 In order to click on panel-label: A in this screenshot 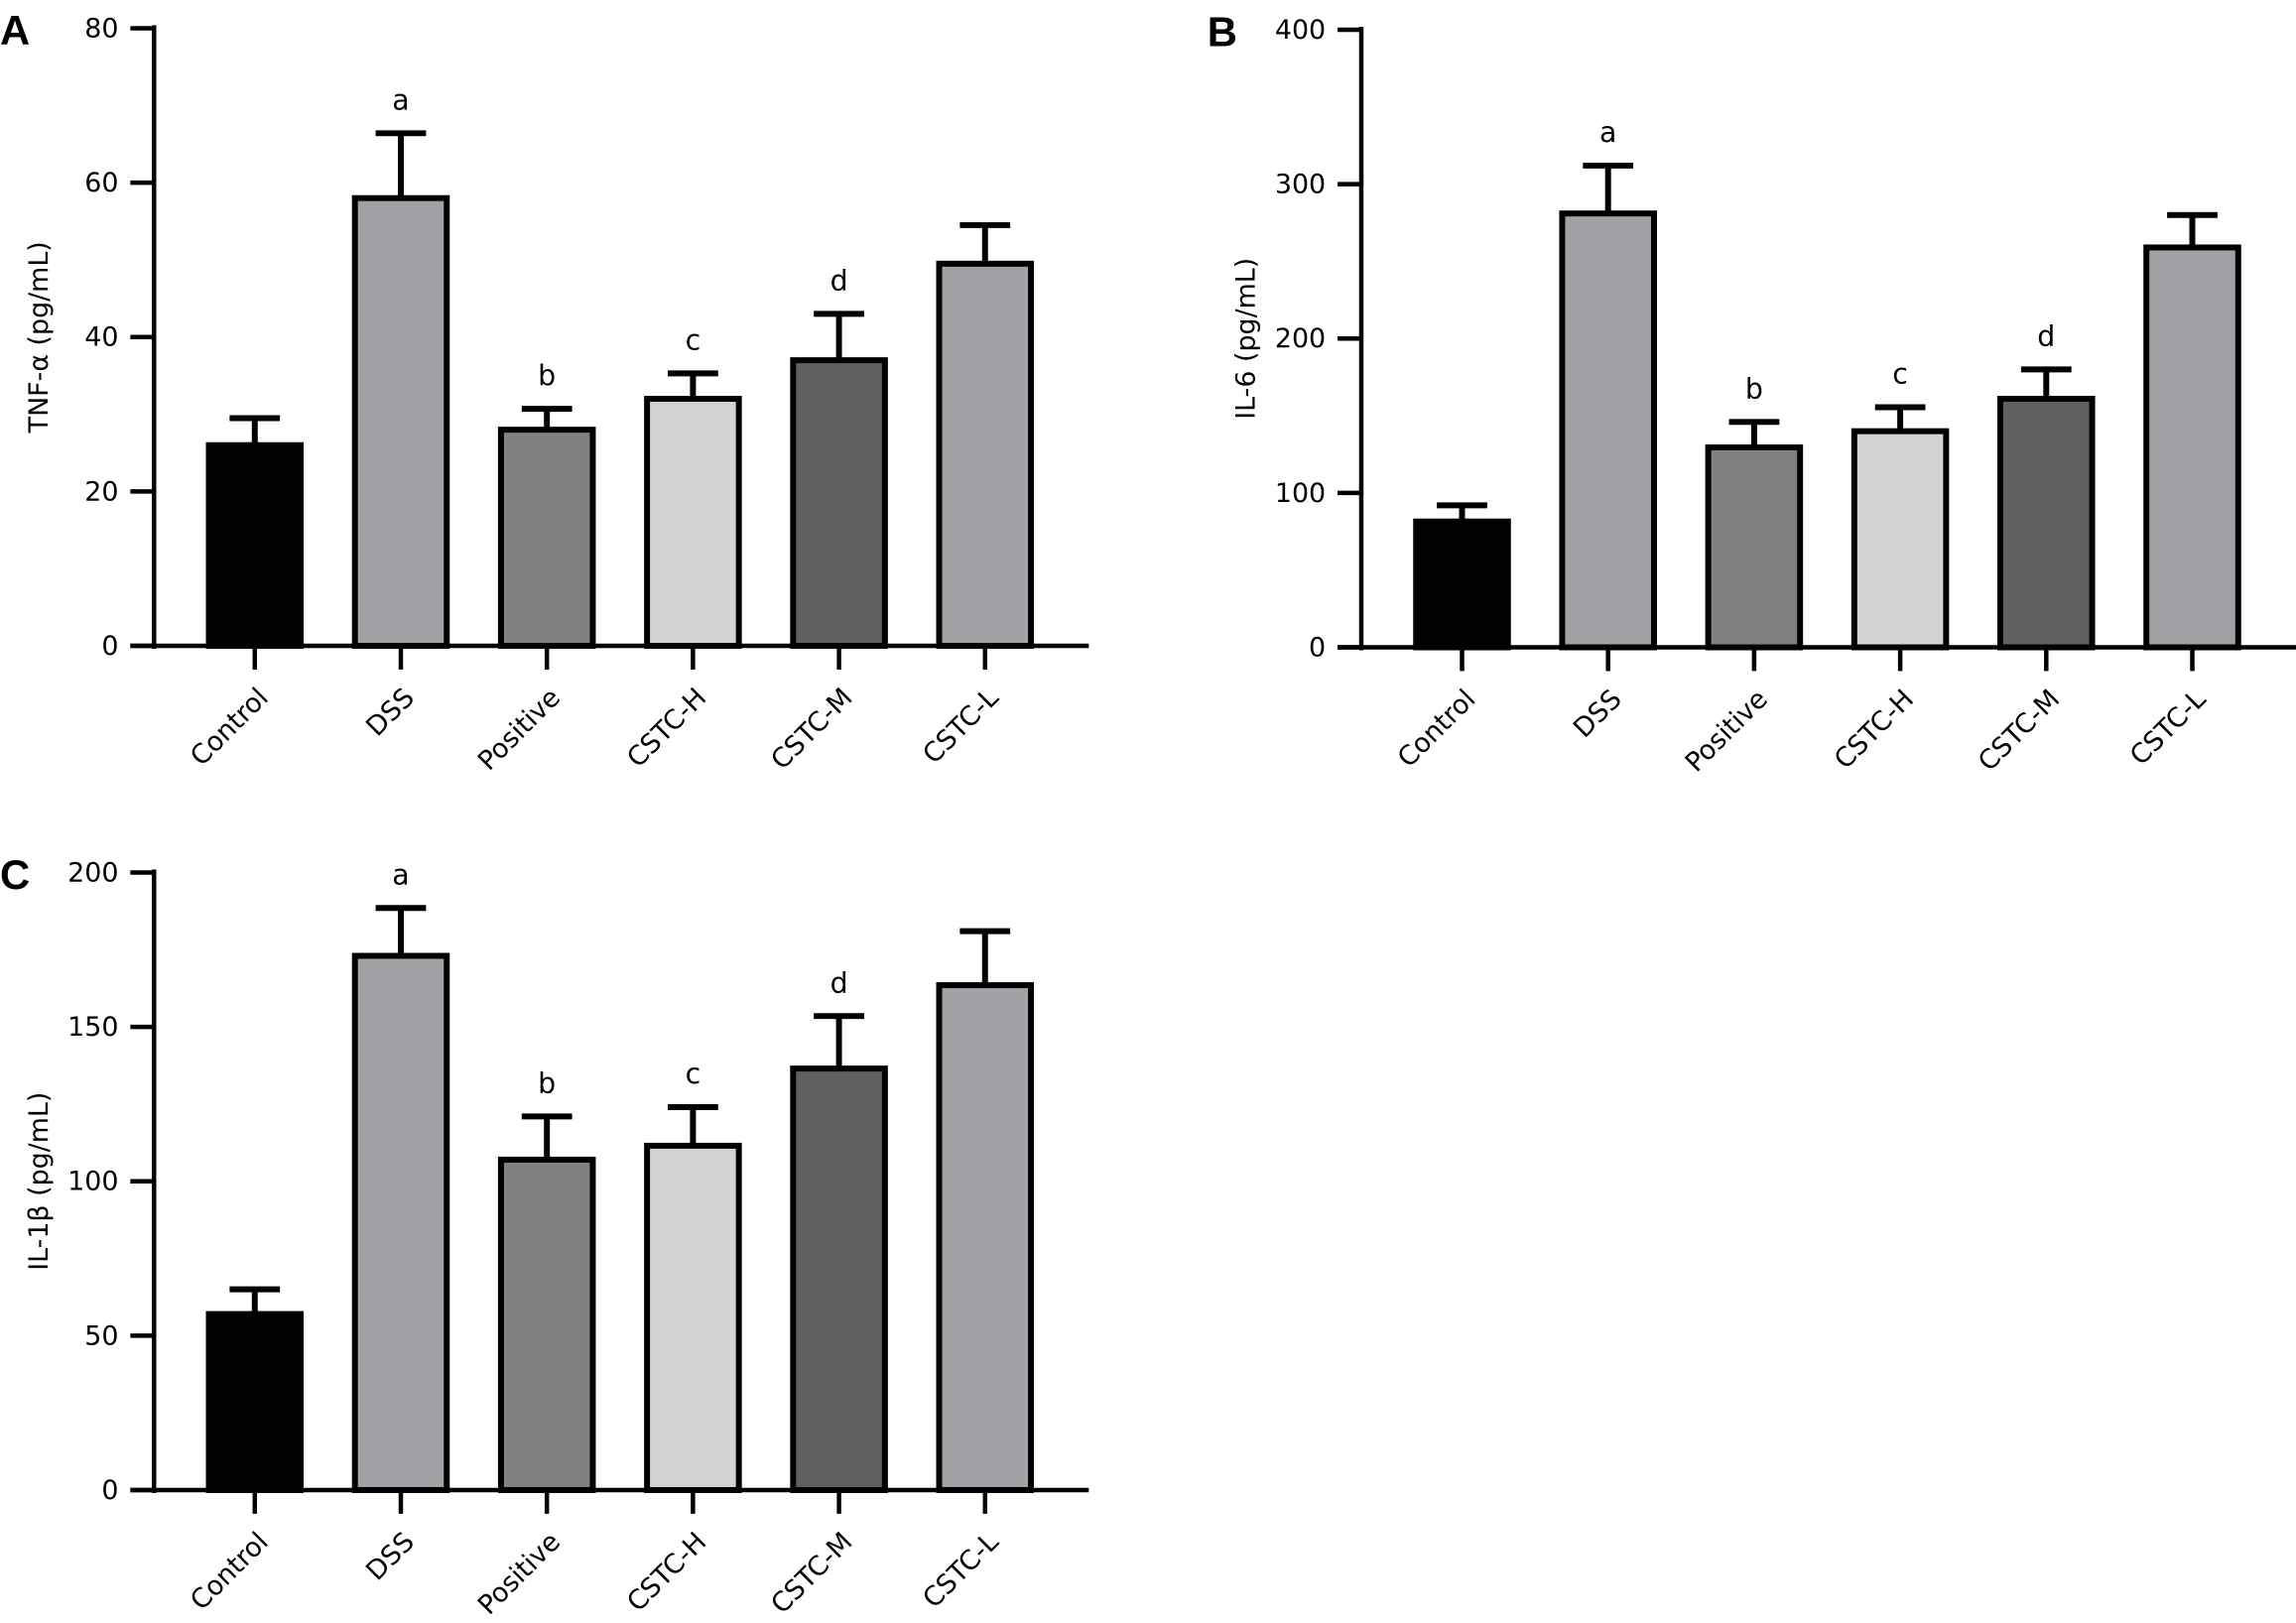, I will do `click(15, 30)`.